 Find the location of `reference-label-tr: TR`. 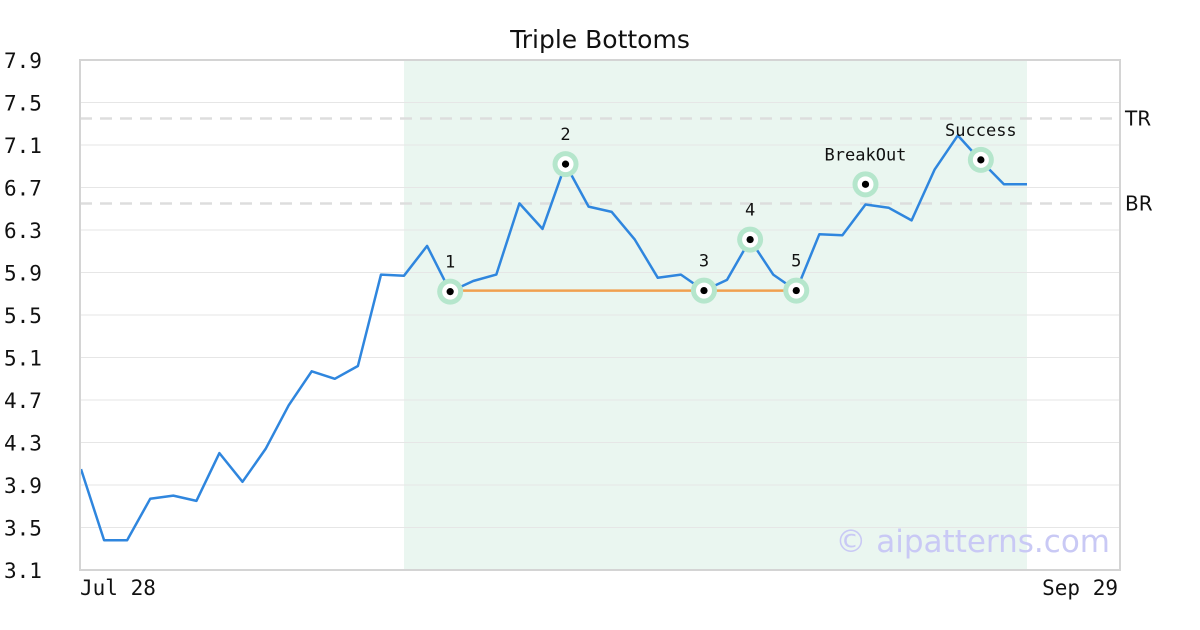

reference-label-tr: TR is located at coordinates (1137, 118).